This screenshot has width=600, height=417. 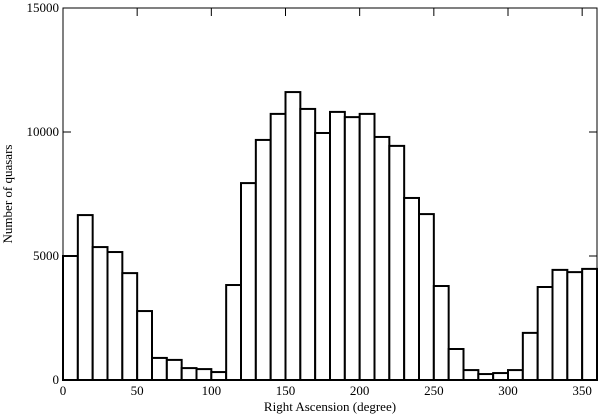 I want to click on x-tick-label: 350, so click(x=582, y=390).